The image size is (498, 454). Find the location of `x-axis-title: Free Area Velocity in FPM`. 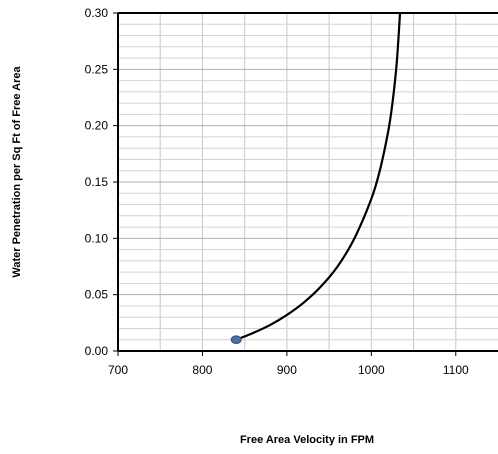

x-axis-title: Free Area Velocity in FPM is located at coordinates (307, 440).